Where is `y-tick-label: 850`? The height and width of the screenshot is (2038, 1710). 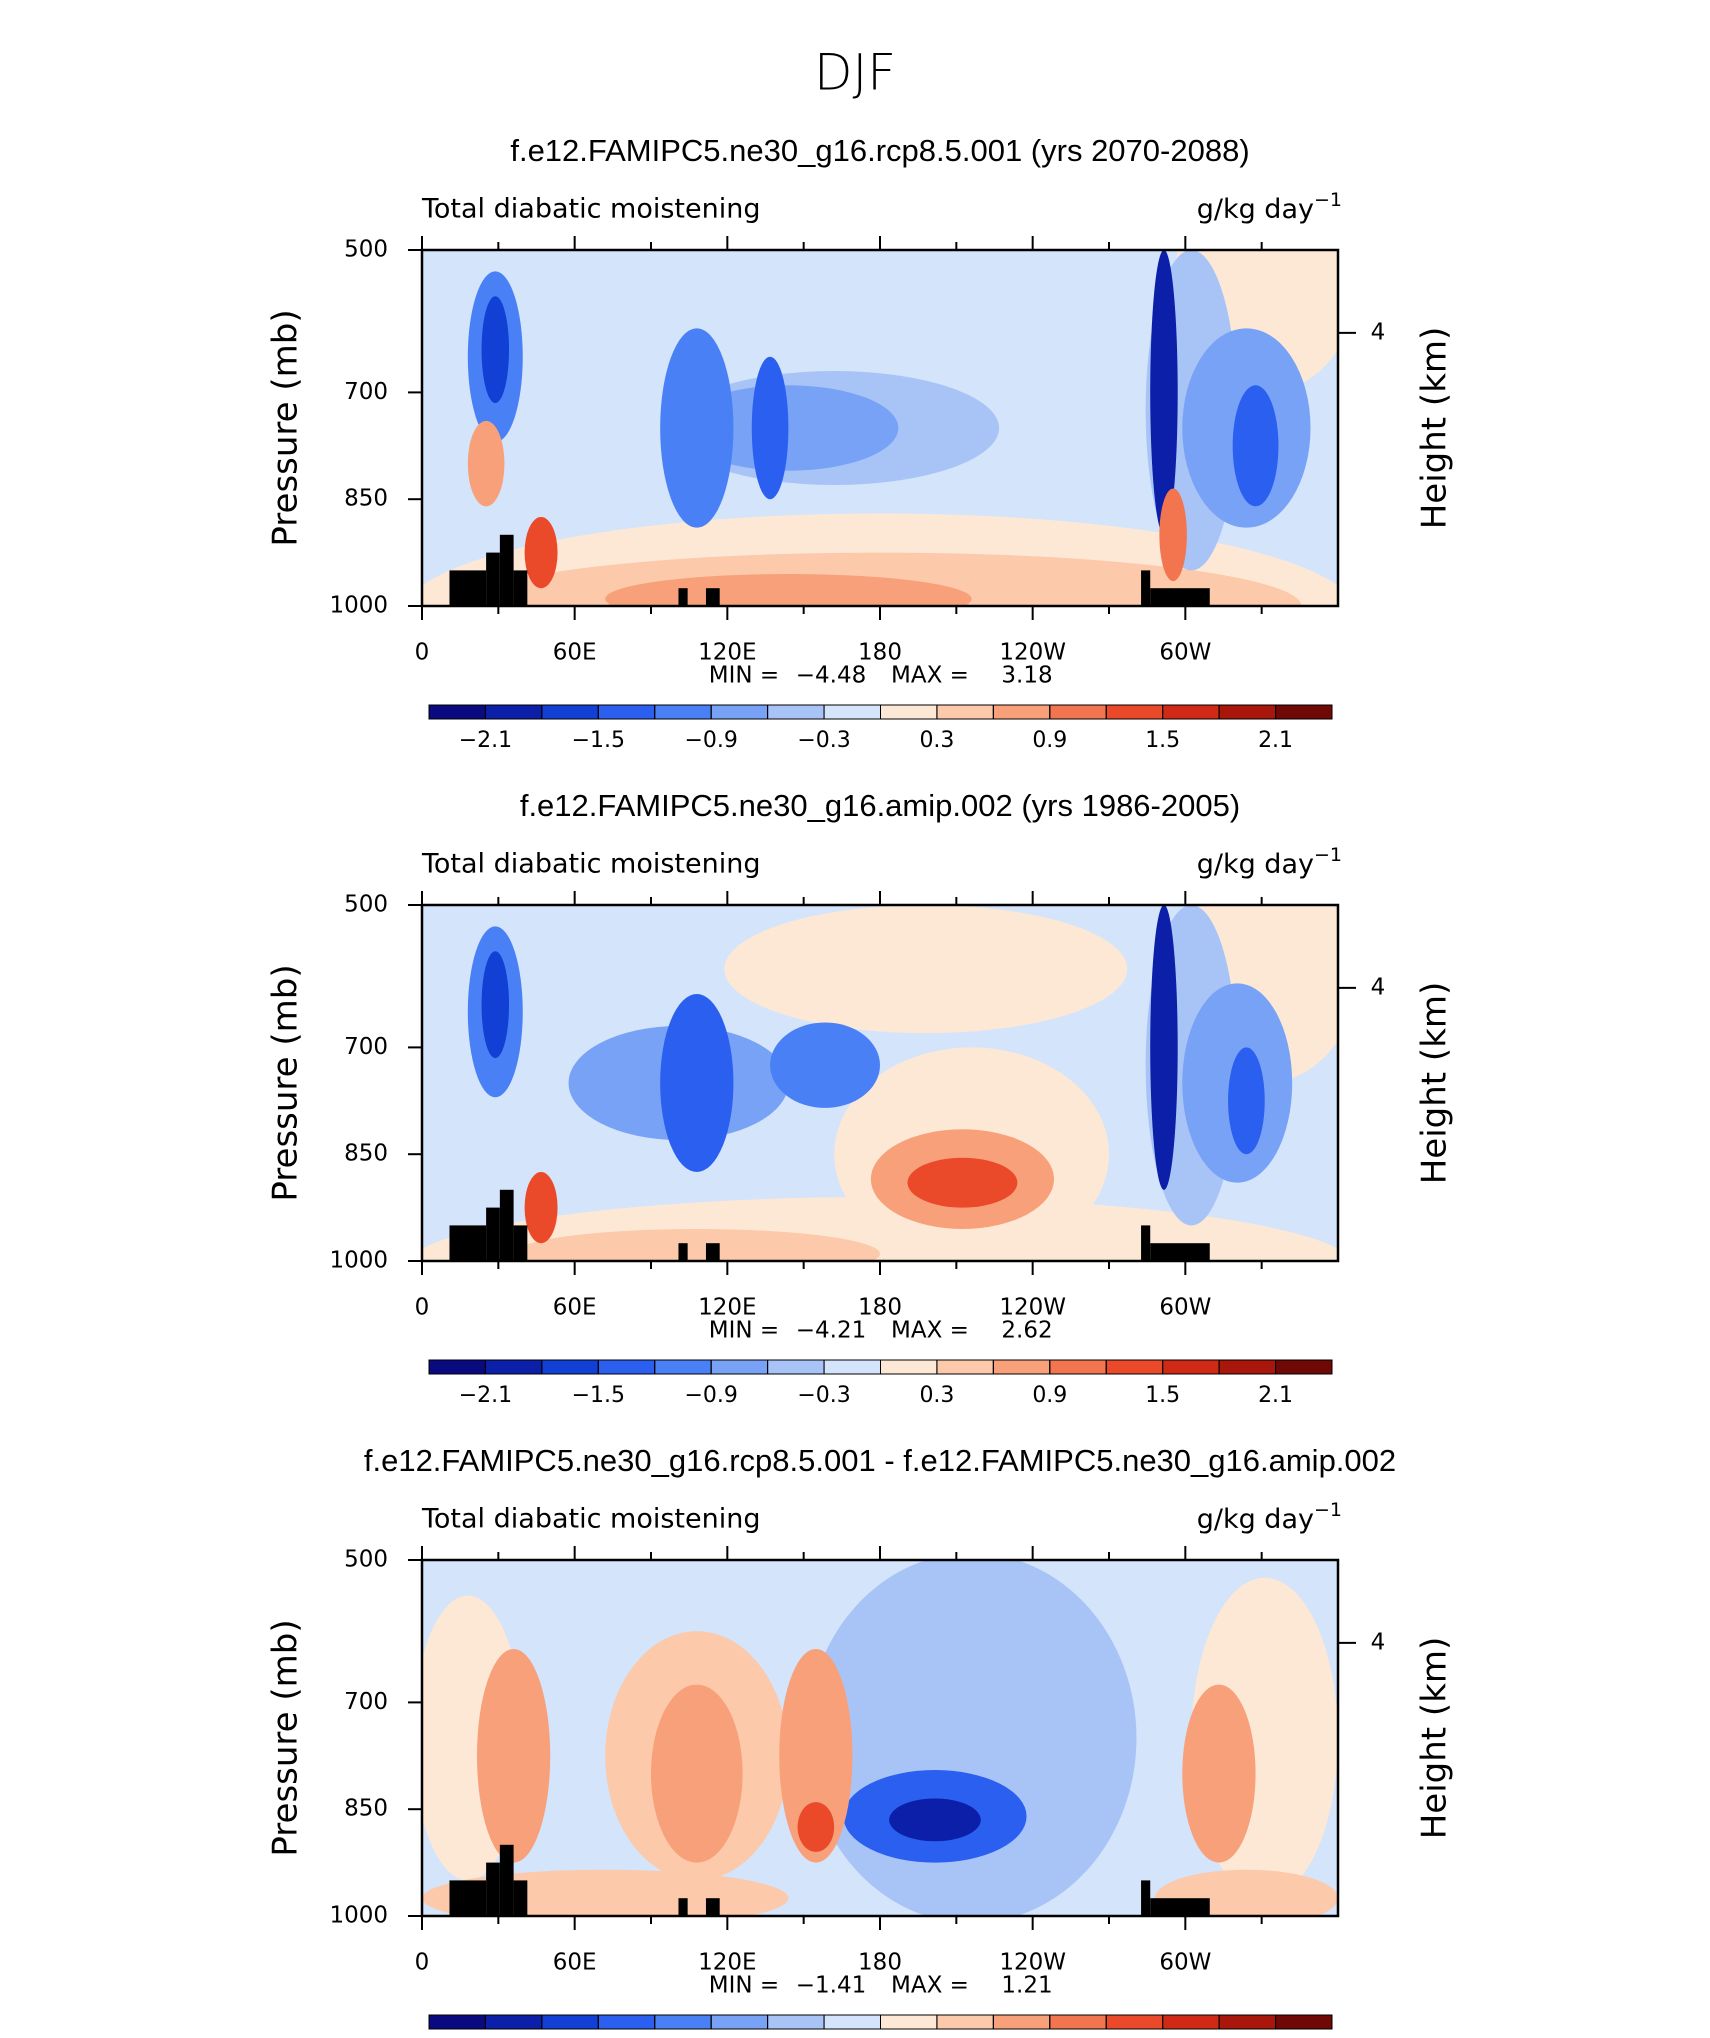
y-tick-label: 850 is located at coordinates (366, 499).